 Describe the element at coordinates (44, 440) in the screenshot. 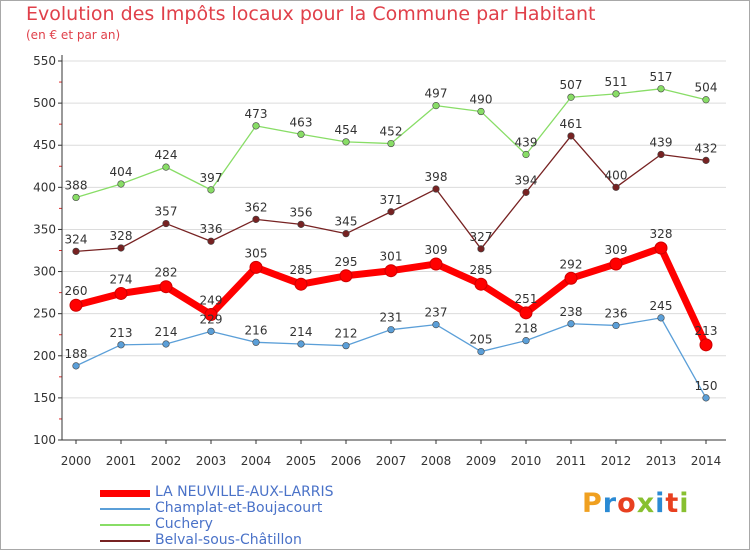

I see `y-tick-label: 100` at that location.